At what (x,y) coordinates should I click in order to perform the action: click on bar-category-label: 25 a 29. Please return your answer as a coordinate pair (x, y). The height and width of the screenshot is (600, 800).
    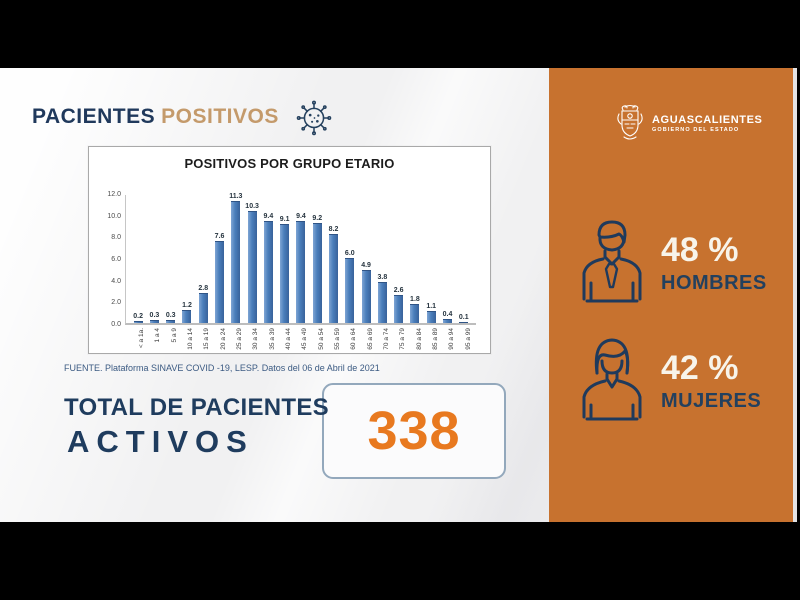
    Looking at the image, I should click on (239, 339).